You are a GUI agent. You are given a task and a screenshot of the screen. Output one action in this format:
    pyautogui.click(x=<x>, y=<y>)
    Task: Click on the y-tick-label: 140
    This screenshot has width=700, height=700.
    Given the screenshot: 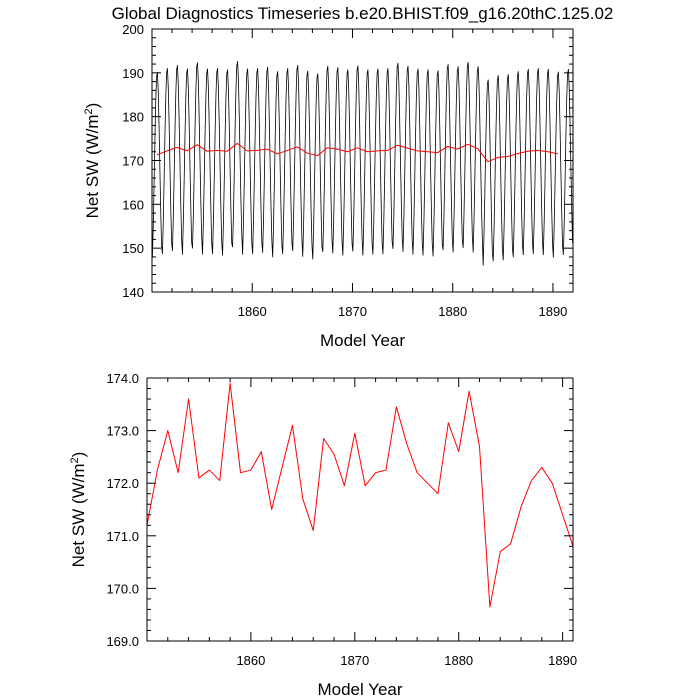 What is the action you would take?
    pyautogui.click(x=133, y=292)
    